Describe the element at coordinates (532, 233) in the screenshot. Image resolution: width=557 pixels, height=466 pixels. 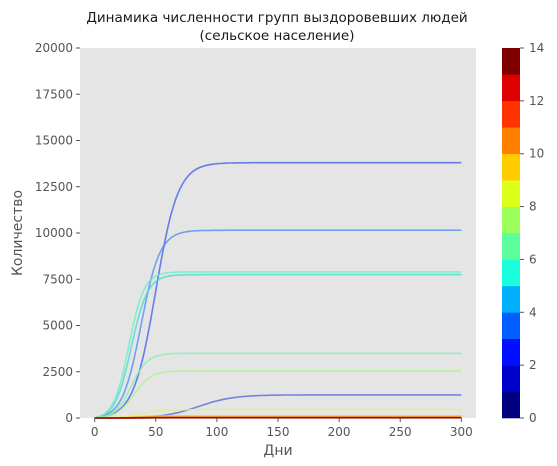
I see `colorbar-ticks: 0 2 4 6 8 10 12 14` at that location.